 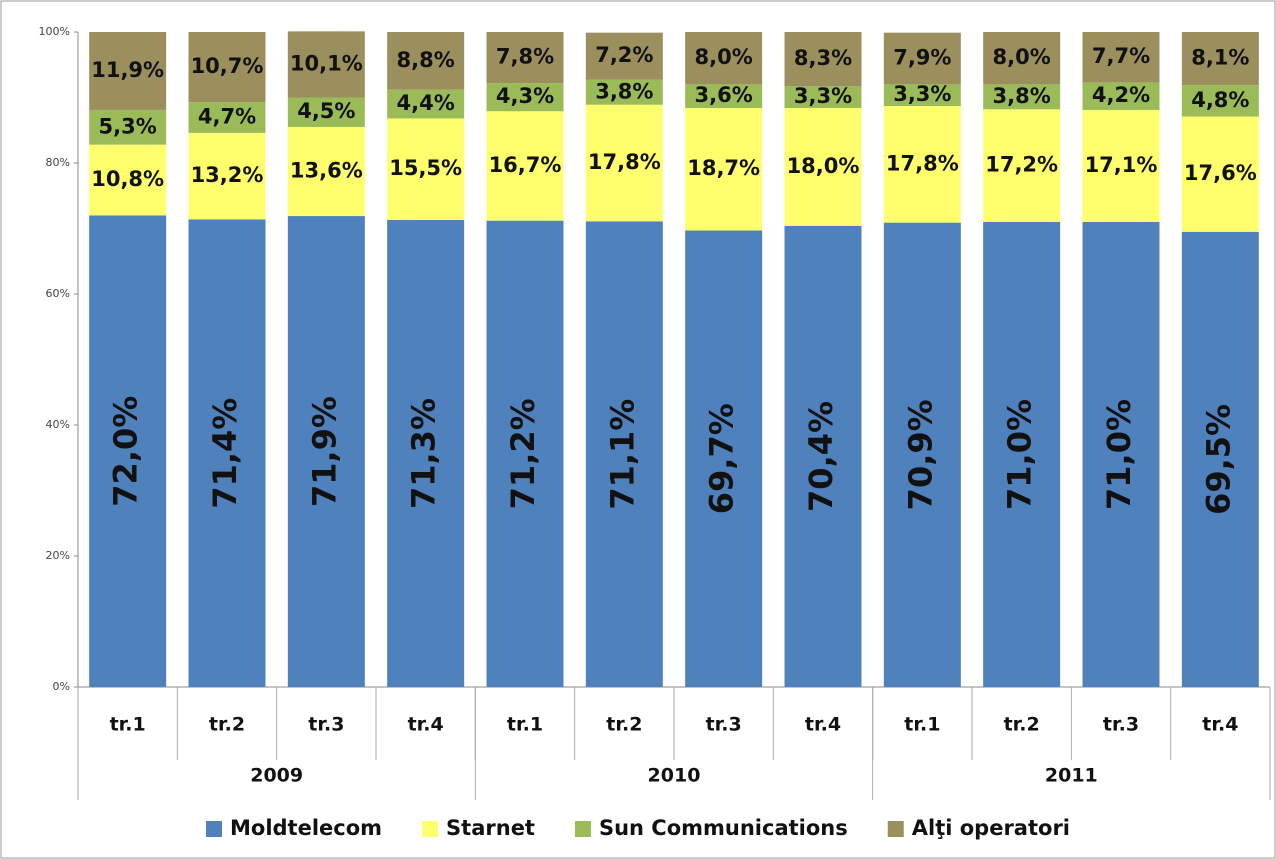 I want to click on data-label: 18,7%, so click(x=723, y=168).